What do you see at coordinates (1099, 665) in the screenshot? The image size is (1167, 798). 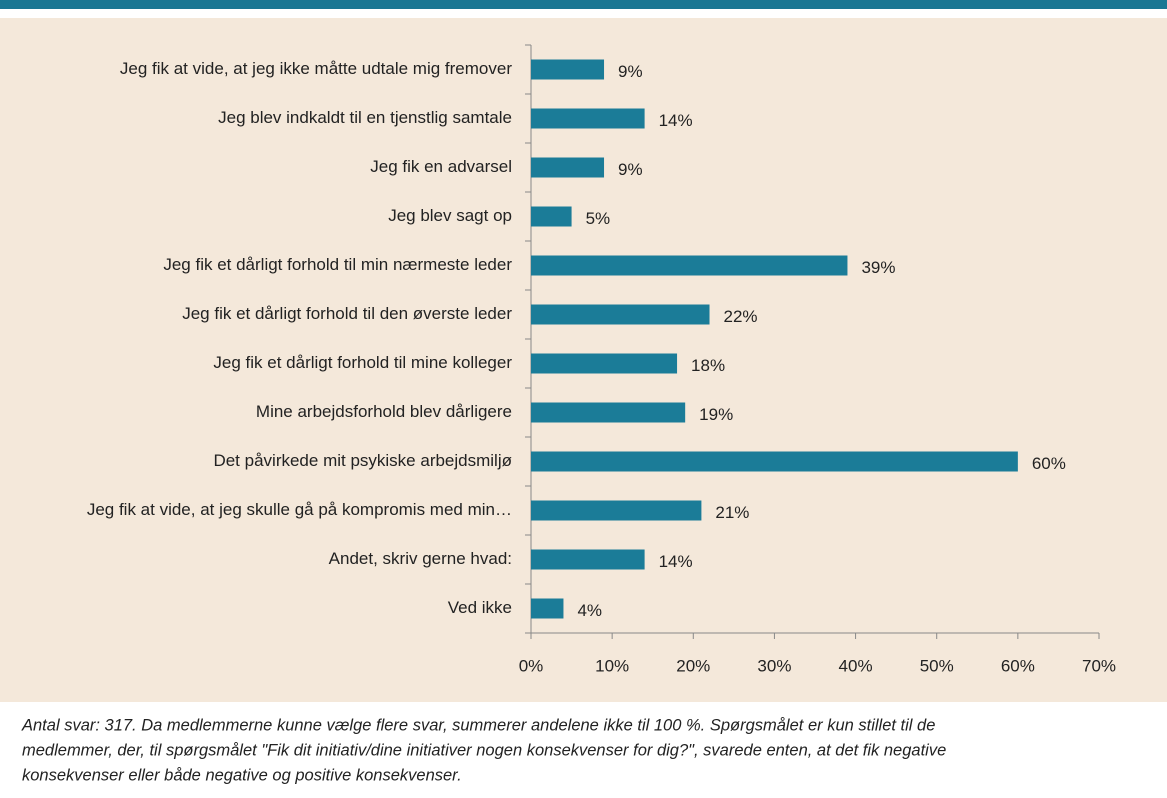 I see `x-tick-label: 70%` at bounding box center [1099, 665].